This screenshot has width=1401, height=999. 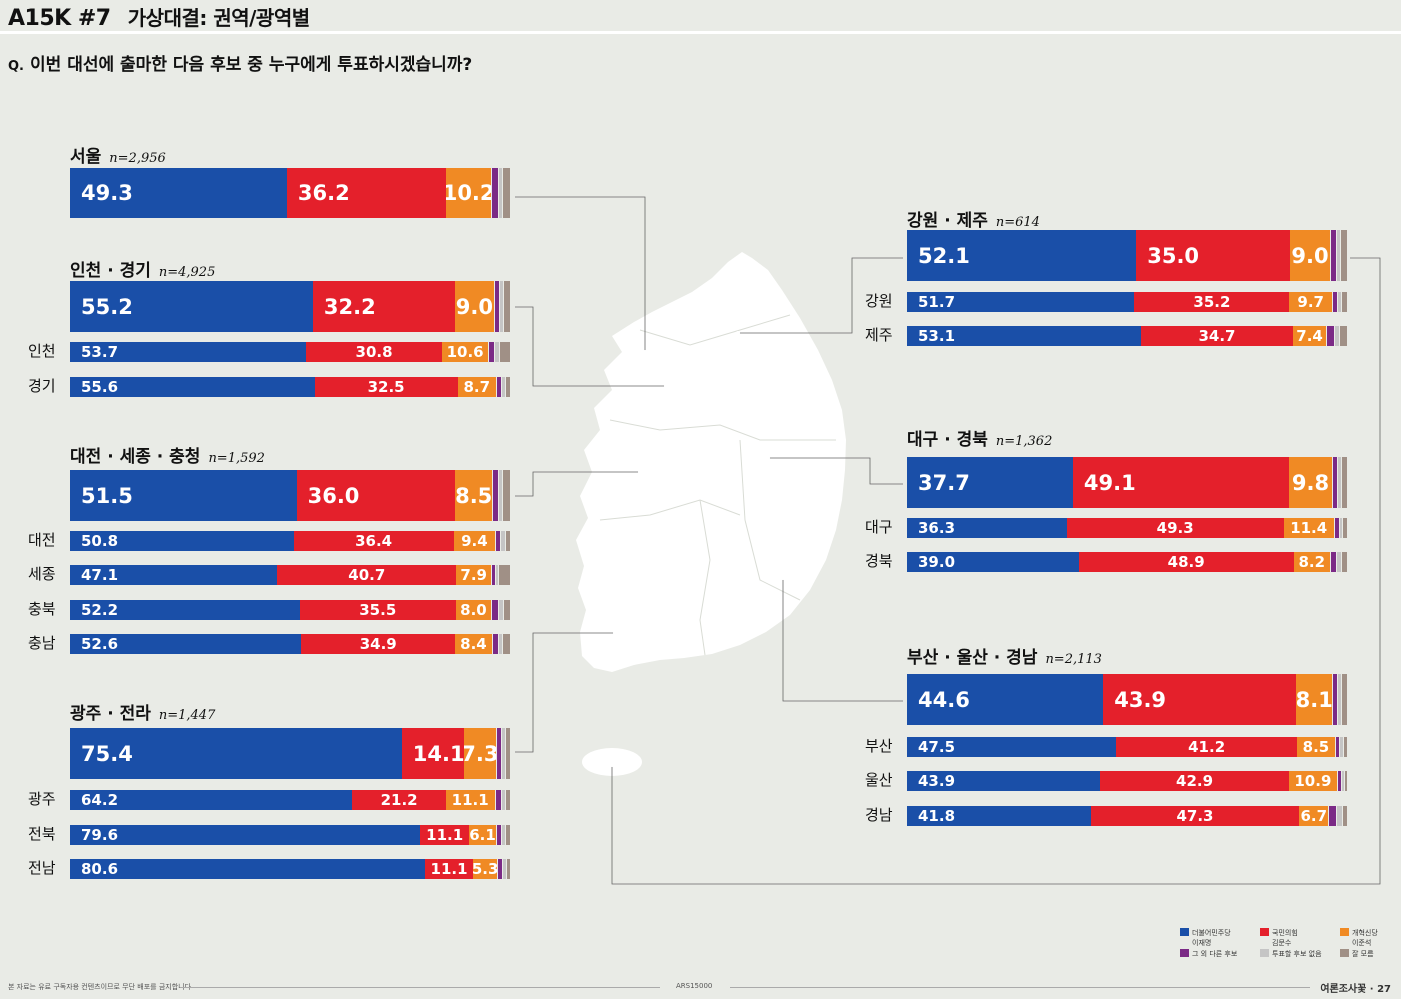 What do you see at coordinates (947, 440) in the screenshot?
I see `region-name: 대구 · 경북` at bounding box center [947, 440].